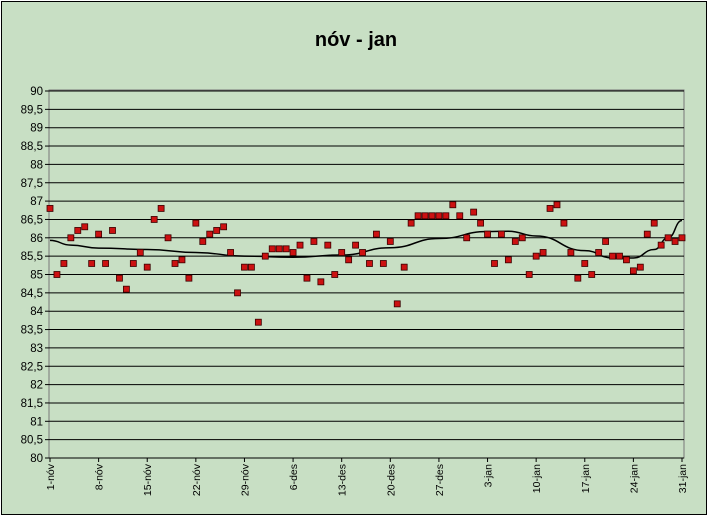 Image resolution: width=708 pixels, height=516 pixels. Describe the element at coordinates (32, 110) in the screenshot. I see `y-tick-label: 89,5` at that location.